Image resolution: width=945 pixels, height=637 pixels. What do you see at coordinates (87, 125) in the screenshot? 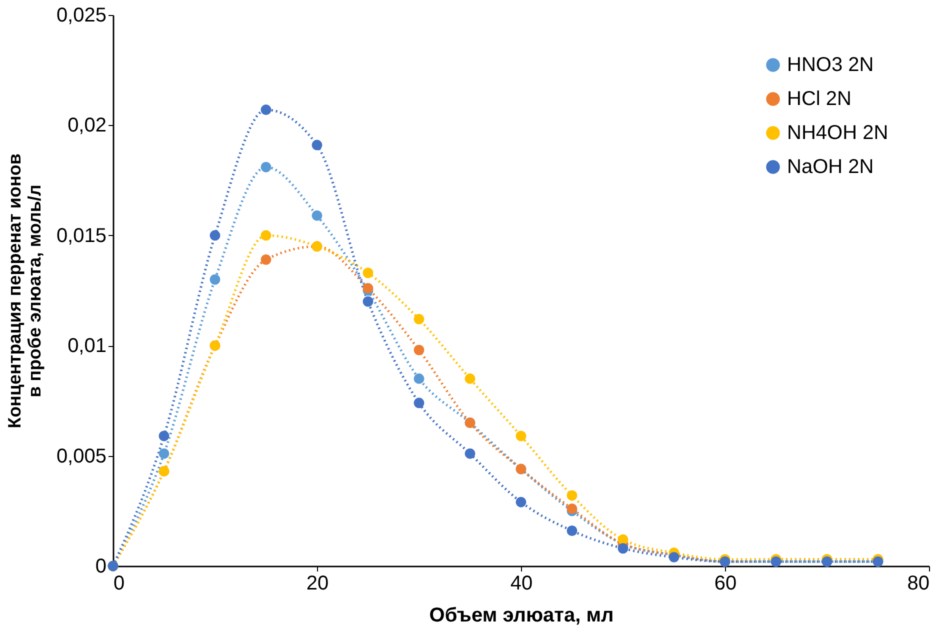
I see `y-tick-label: 0,02` at bounding box center [87, 125].